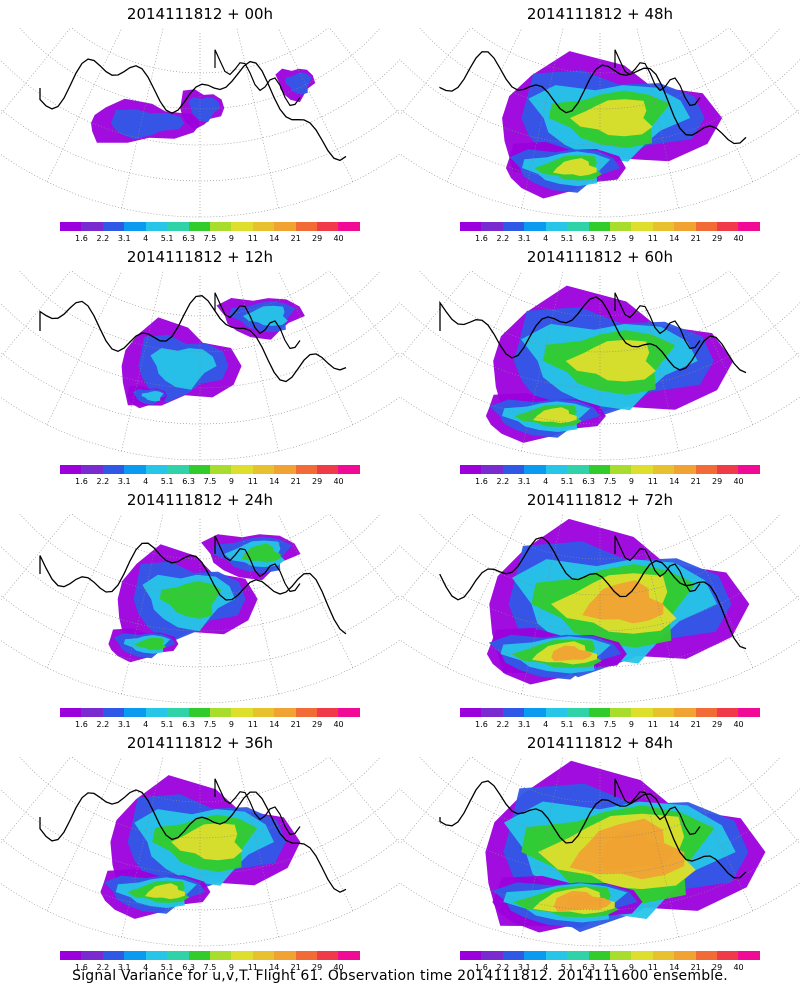 This screenshot has height=1000, width=800. What do you see at coordinates (81, 724) in the screenshot?
I see `colorbar-tick-label: 1.6` at bounding box center [81, 724].